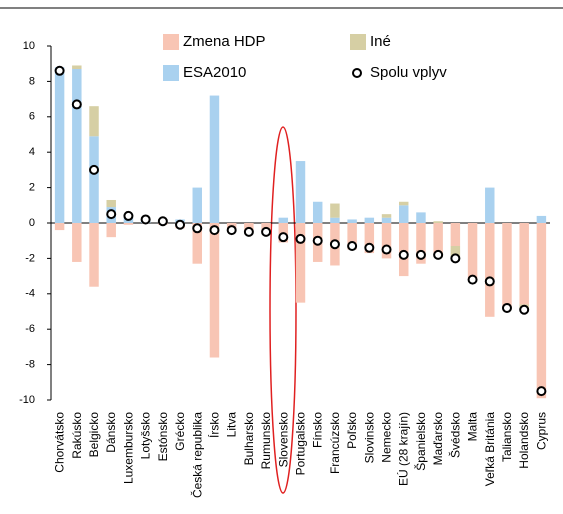 This screenshot has height=514, width=563. Describe the element at coordinates (30, 258) in the screenshot. I see `y-tick-label: -2` at that location.